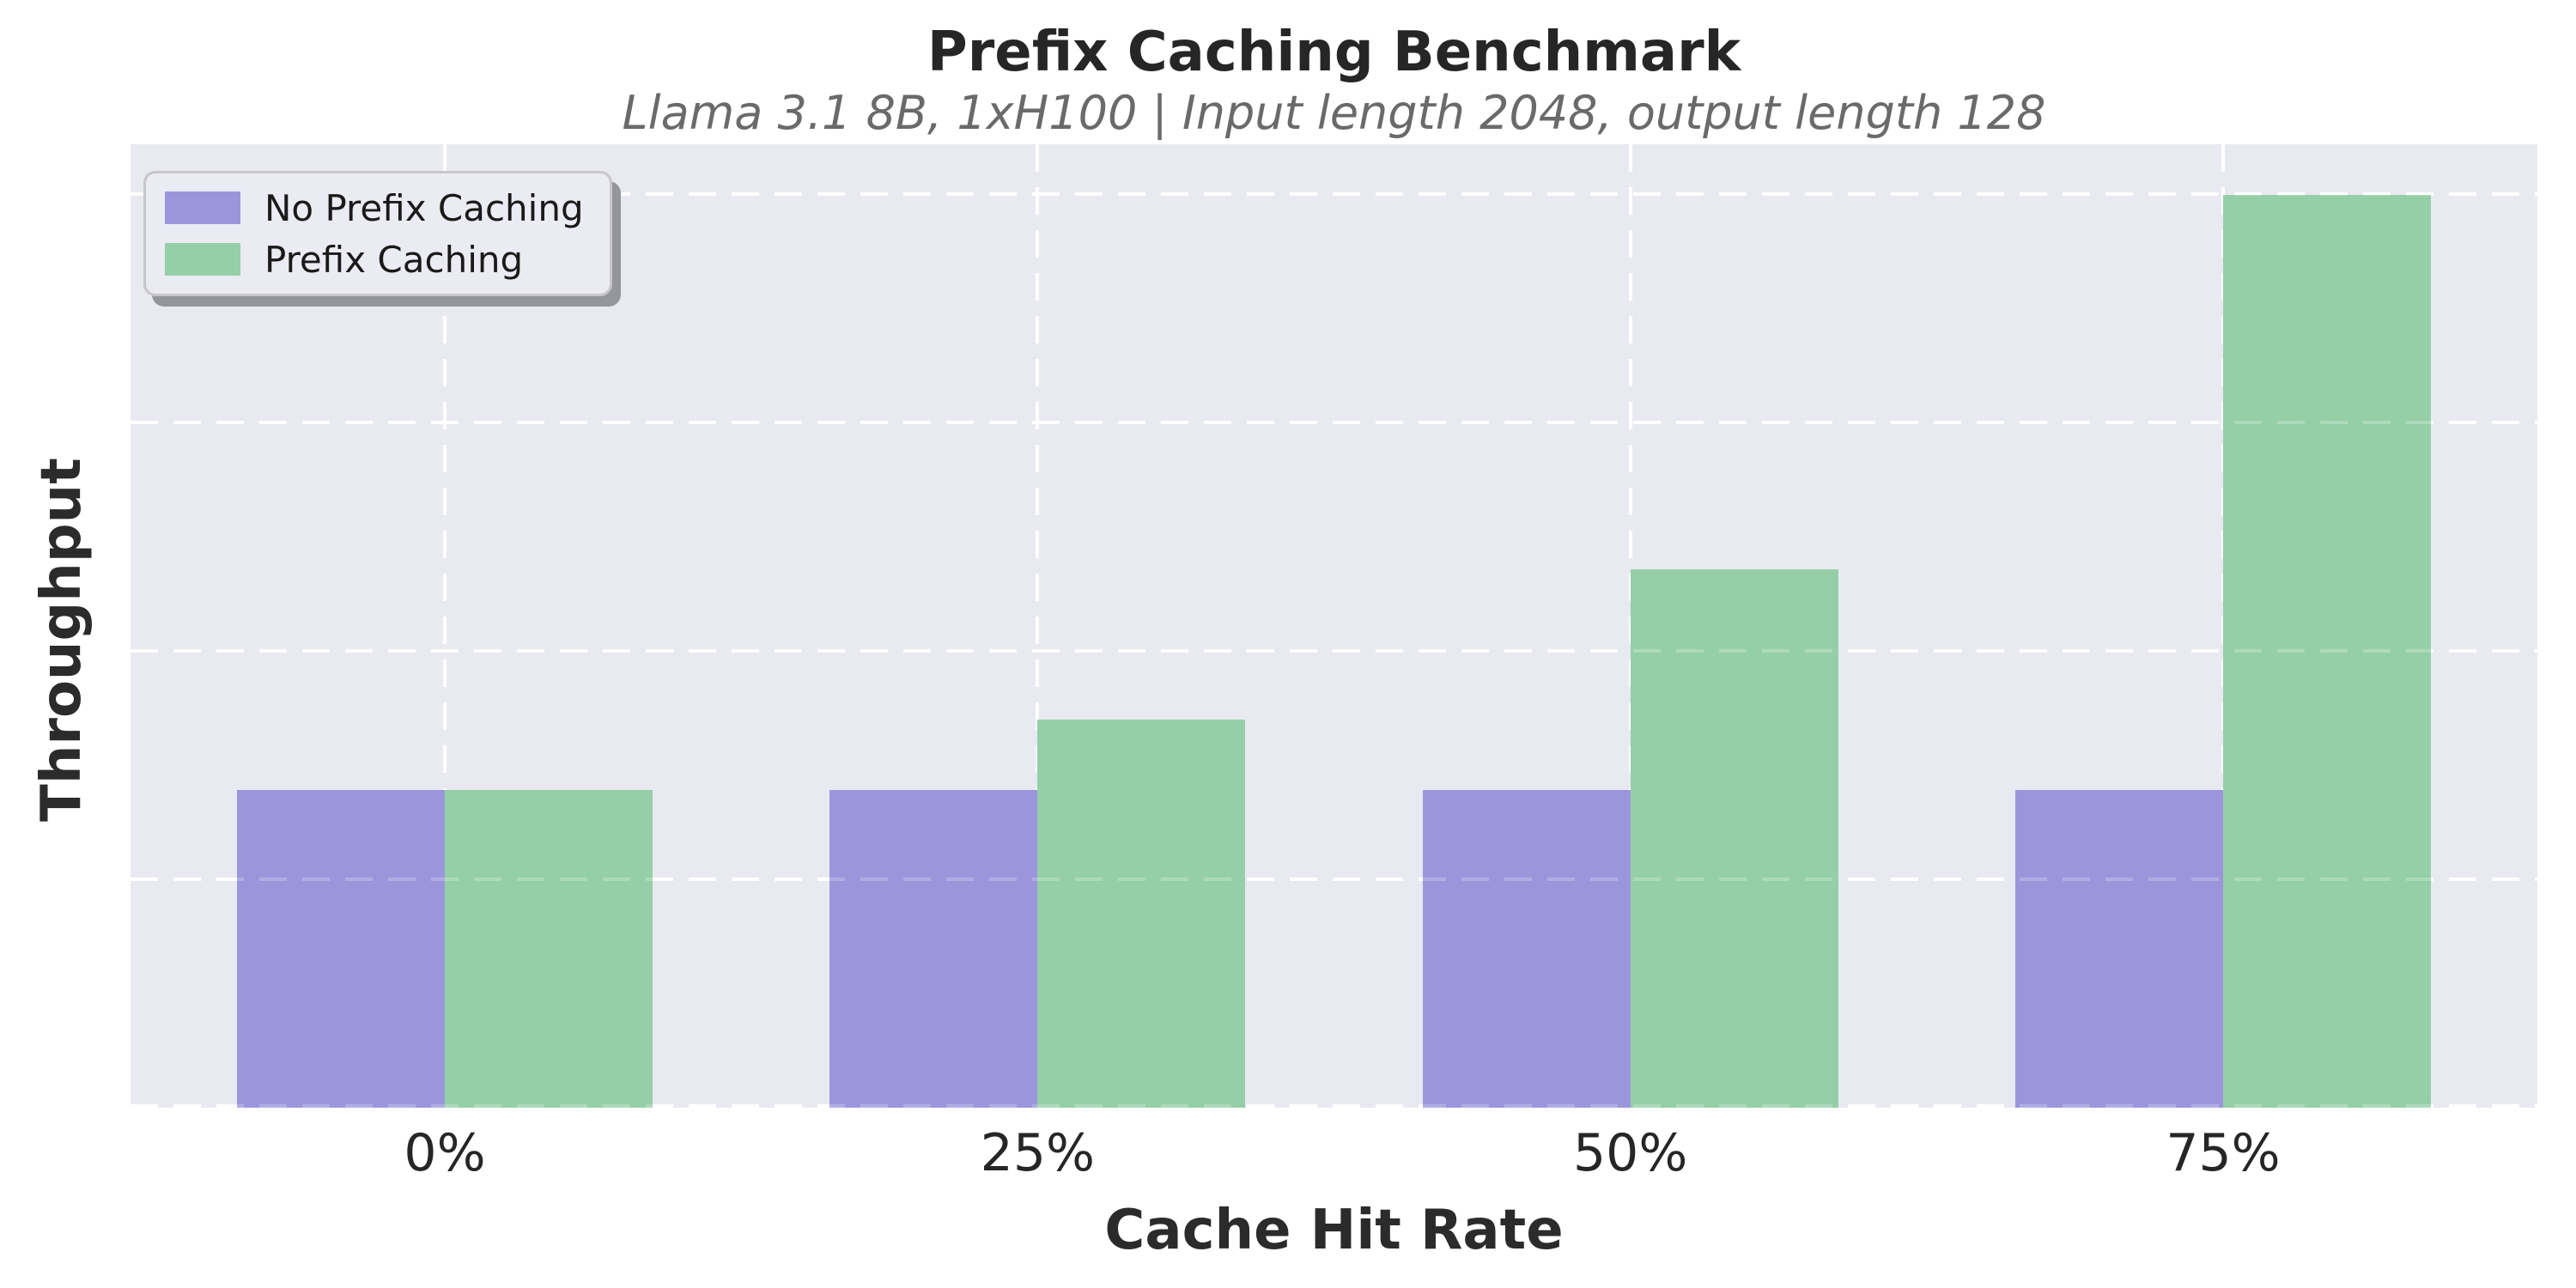 Image resolution: width=2576 pixels, height=1288 pixels. Describe the element at coordinates (1038, 1153) in the screenshot. I see `x-tick-label-25%: 25%` at that location.